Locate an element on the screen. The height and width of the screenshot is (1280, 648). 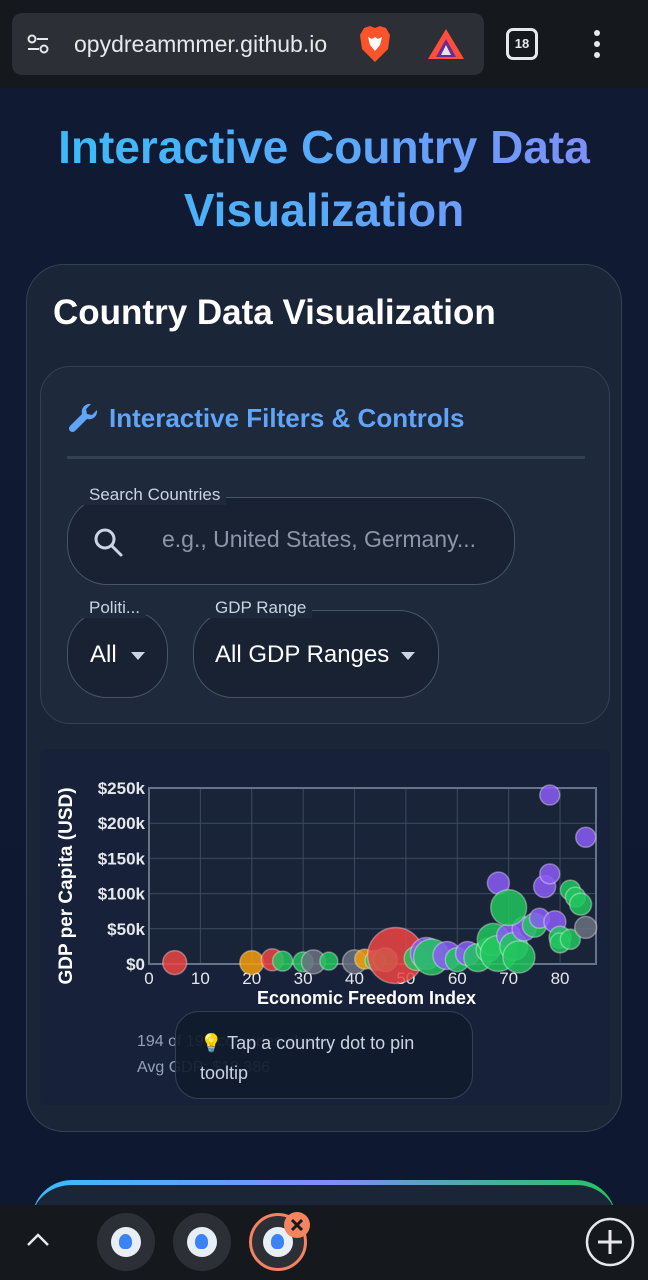
y-tick-label: $0 is located at coordinates (135, 964).